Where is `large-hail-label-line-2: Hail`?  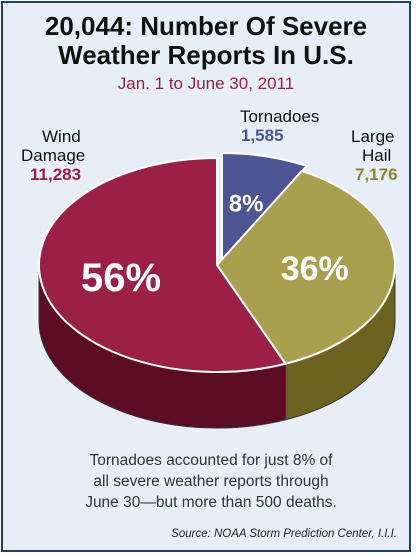 large-hail-label-line-2: Hail is located at coordinates (377, 155).